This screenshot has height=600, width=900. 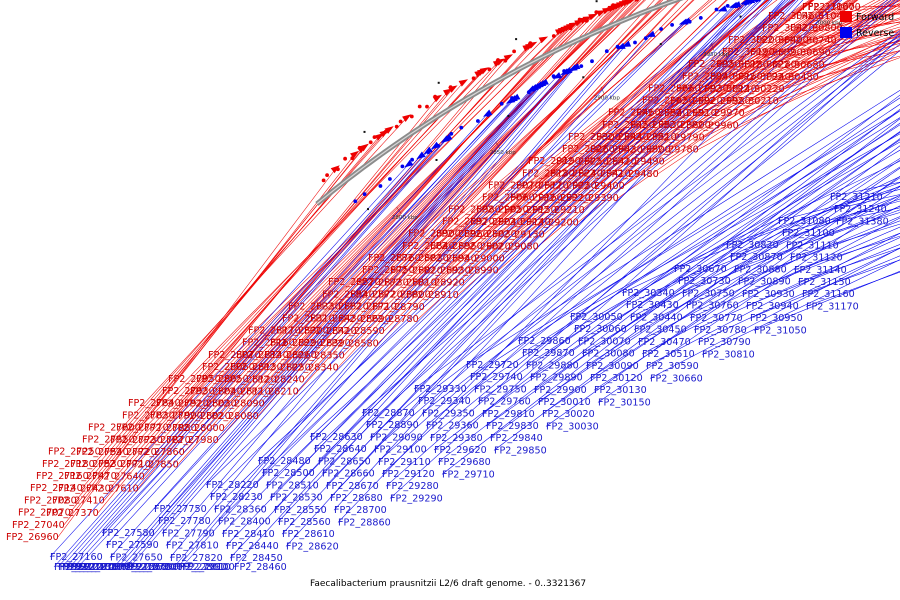 I want to click on forward-gene-label: FP2_28840, so click(x=428, y=246).